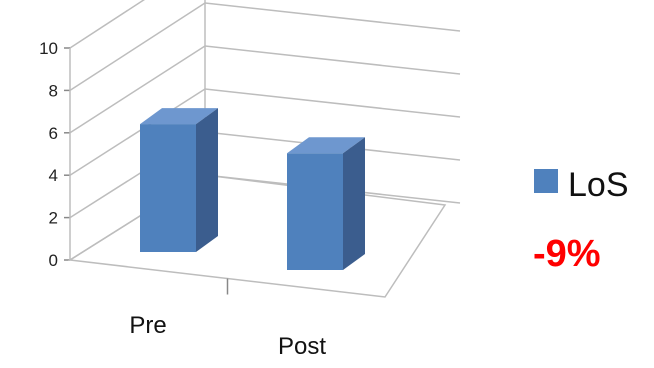  Describe the element at coordinates (567, 254) in the screenshot. I see `change-annotation: -9%` at that location.